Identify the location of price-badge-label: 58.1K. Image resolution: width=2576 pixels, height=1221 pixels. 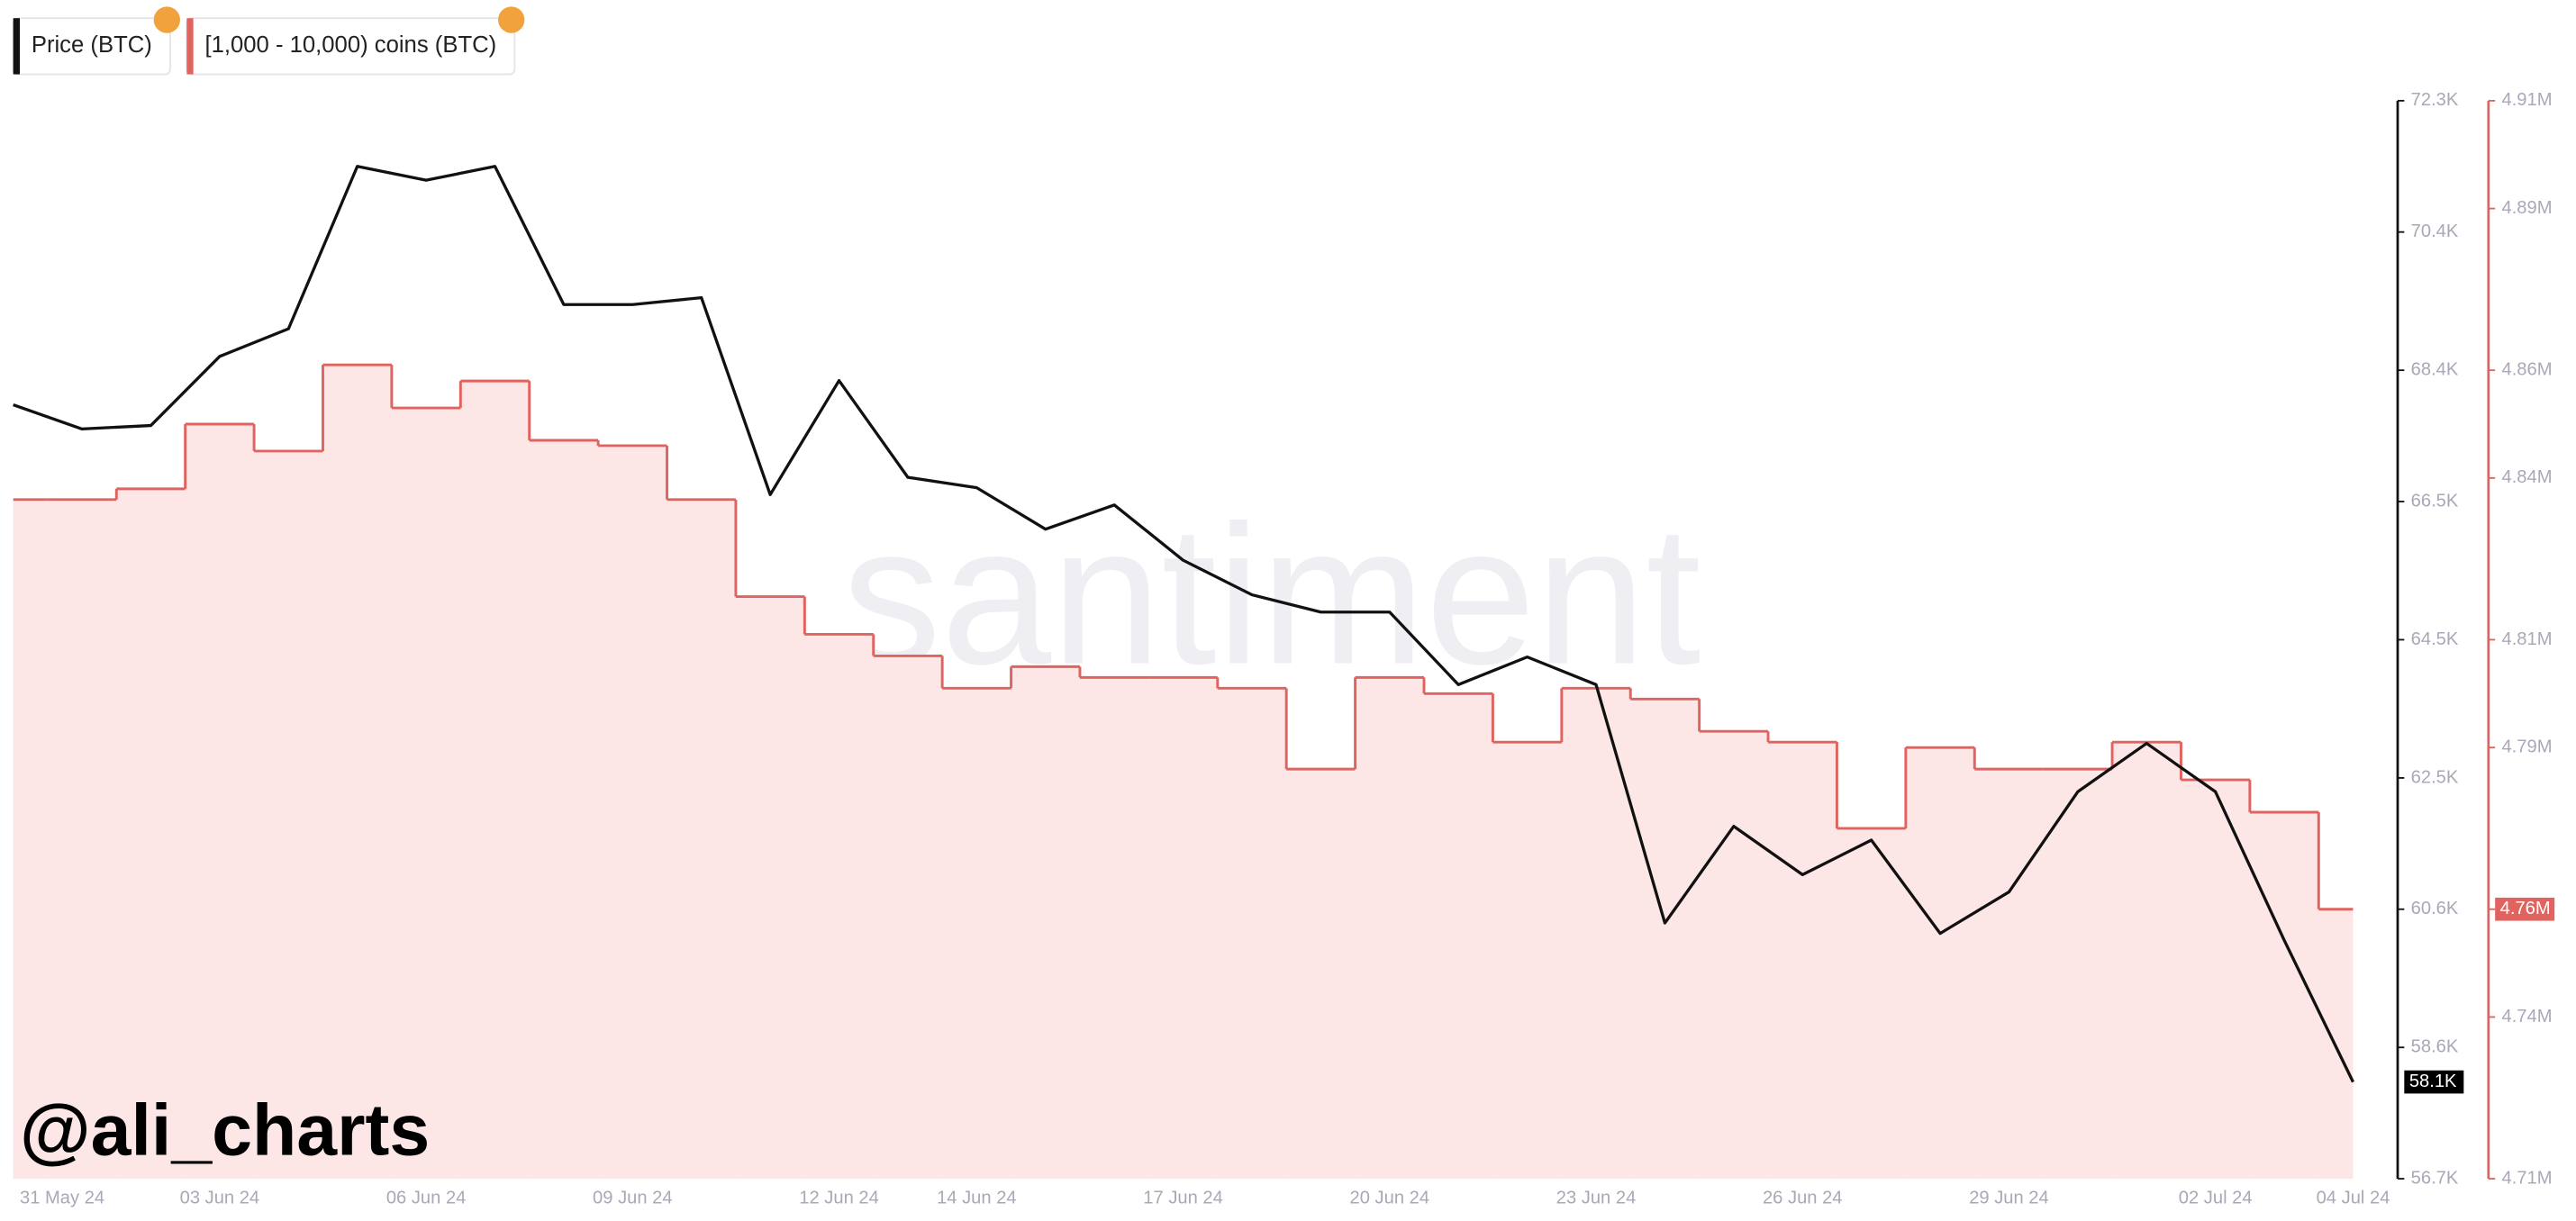
(2433, 1081).